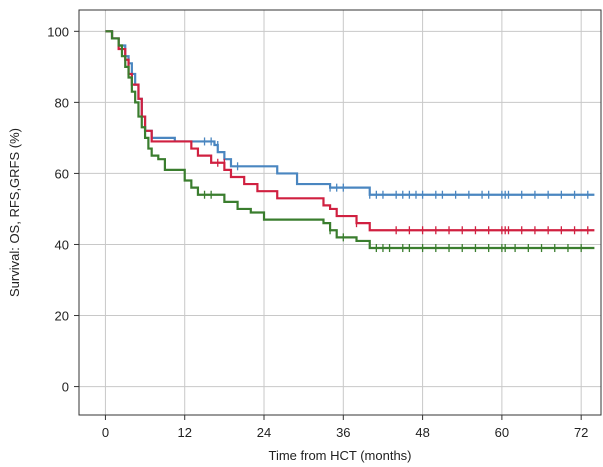 The image size is (603, 467). I want to click on x-tick-label: 24, so click(264, 432).